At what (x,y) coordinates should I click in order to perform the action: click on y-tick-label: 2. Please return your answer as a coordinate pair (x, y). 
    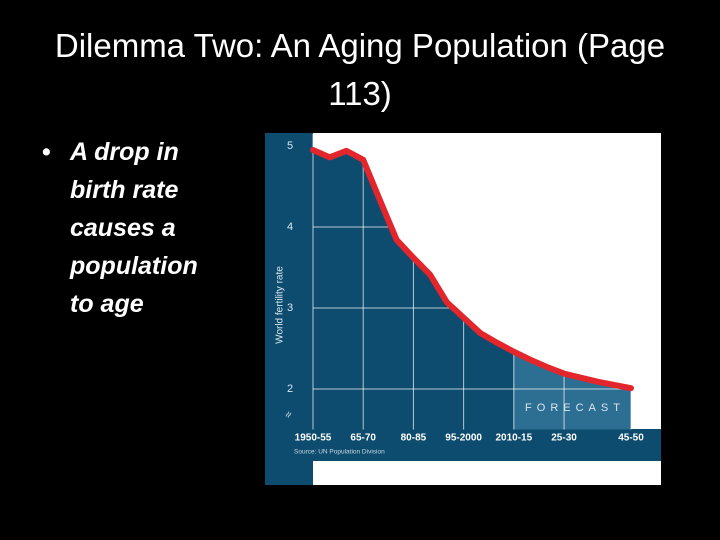
    Looking at the image, I should click on (290, 389).